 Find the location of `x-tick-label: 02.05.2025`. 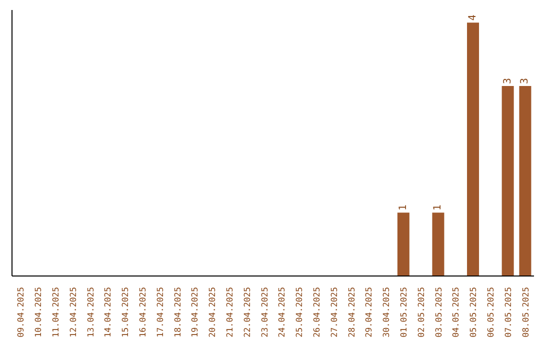

x-tick-label: 02.05.2025 is located at coordinates (421, 312).